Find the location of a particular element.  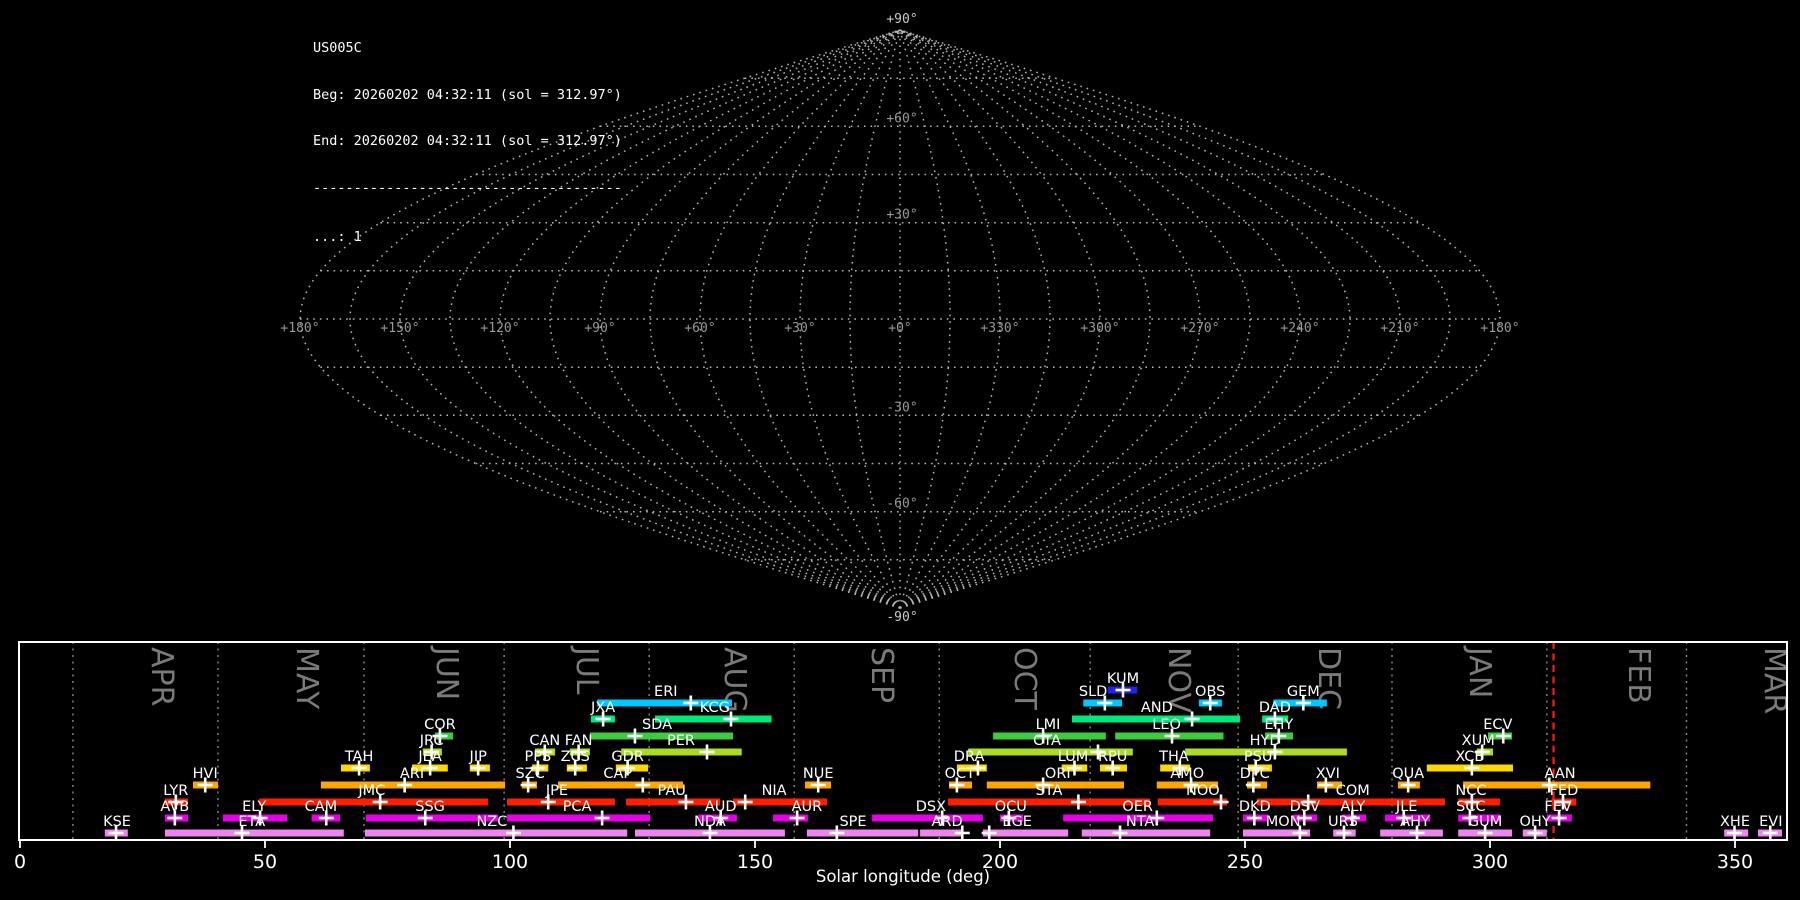

map-latitude-label: -60° is located at coordinates (901, 504).